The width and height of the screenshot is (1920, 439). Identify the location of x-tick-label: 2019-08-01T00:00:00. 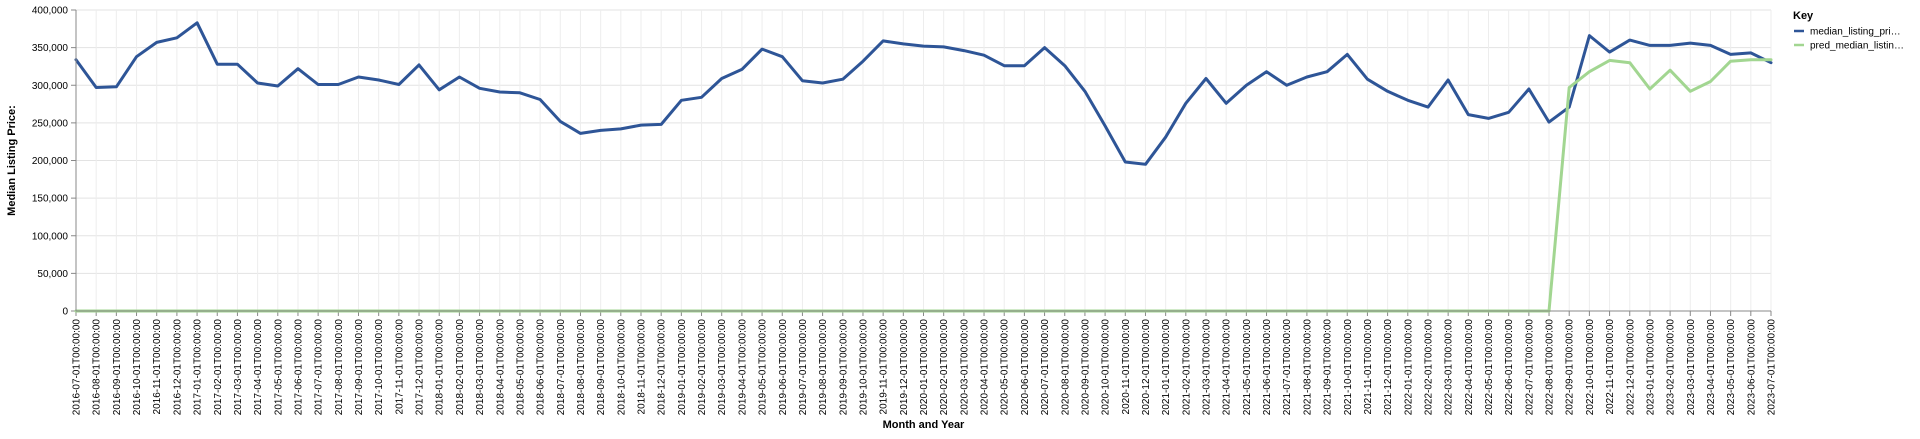
(823, 367).